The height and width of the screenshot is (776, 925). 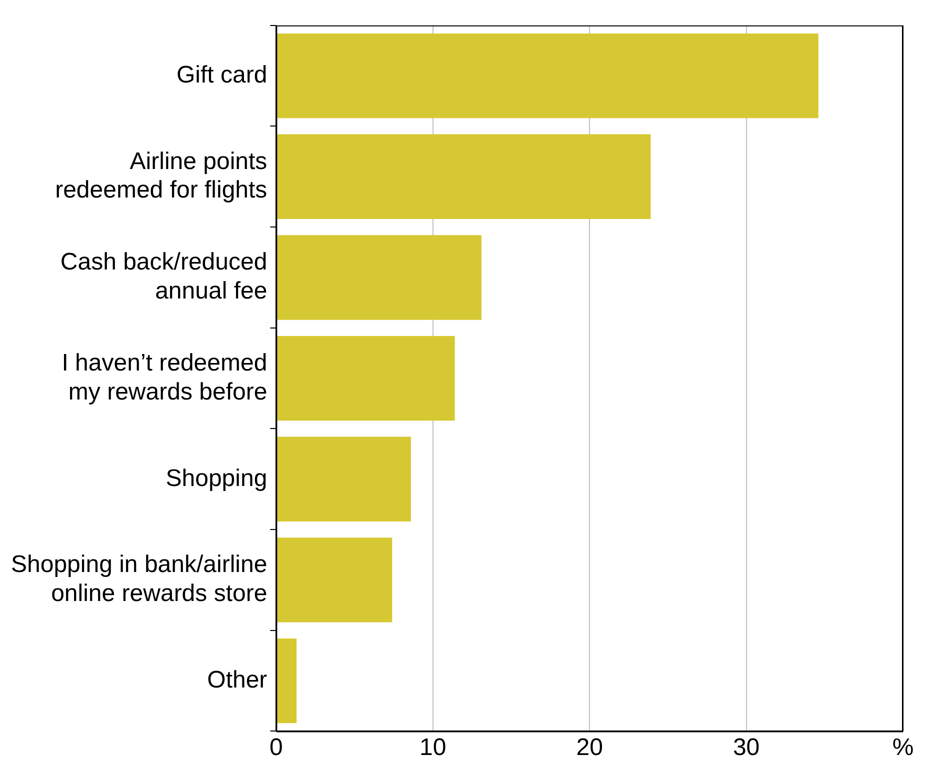 What do you see at coordinates (222, 74) in the screenshot?
I see `y-tick-label: Gift card` at bounding box center [222, 74].